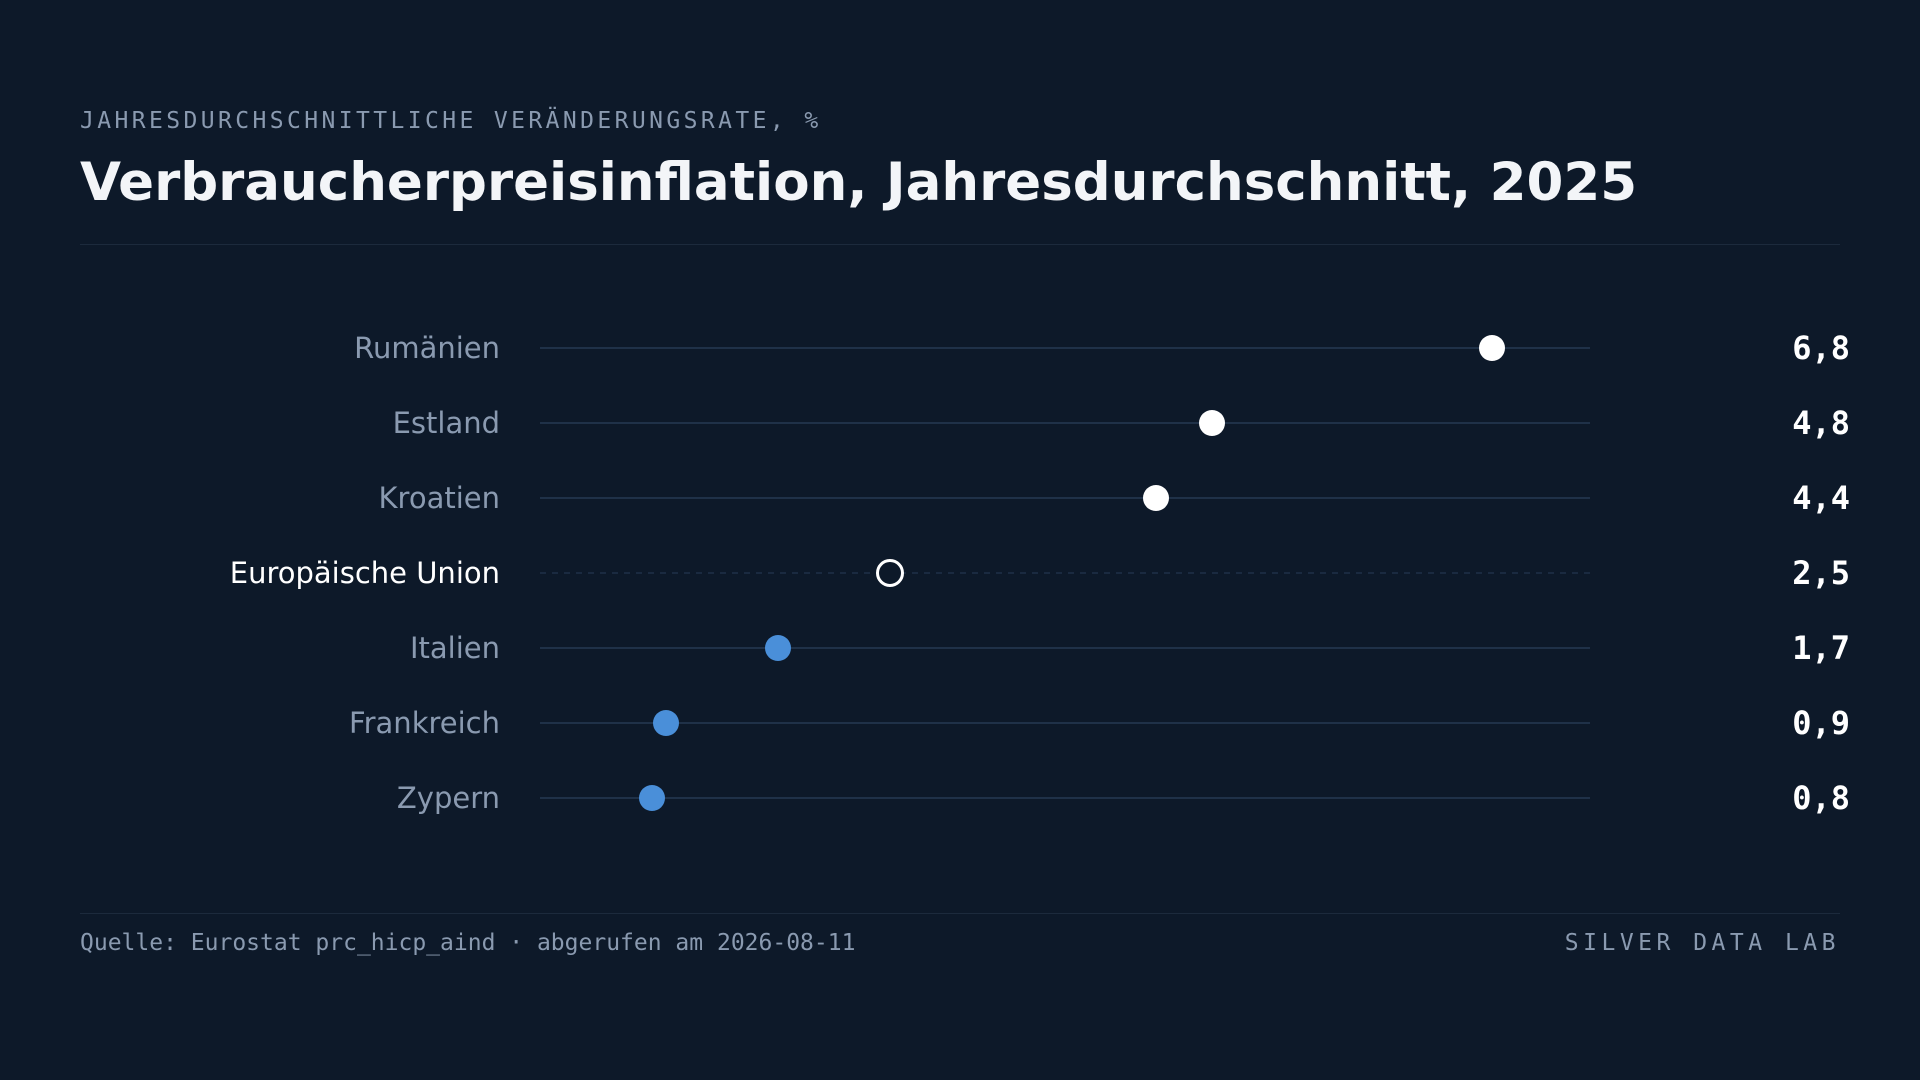 This screenshot has height=1080, width=1920. Describe the element at coordinates (1821, 573) in the screenshot. I see `value-label: 2,5` at that location.